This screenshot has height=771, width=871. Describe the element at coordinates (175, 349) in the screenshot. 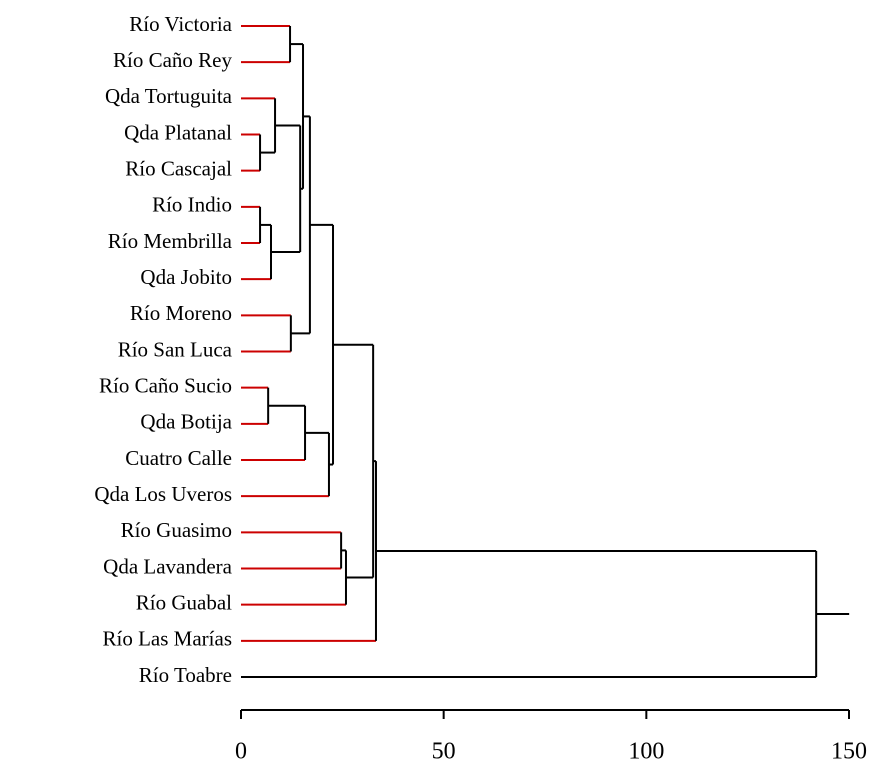

I see `leaf-label: Río San Luca` at that location.